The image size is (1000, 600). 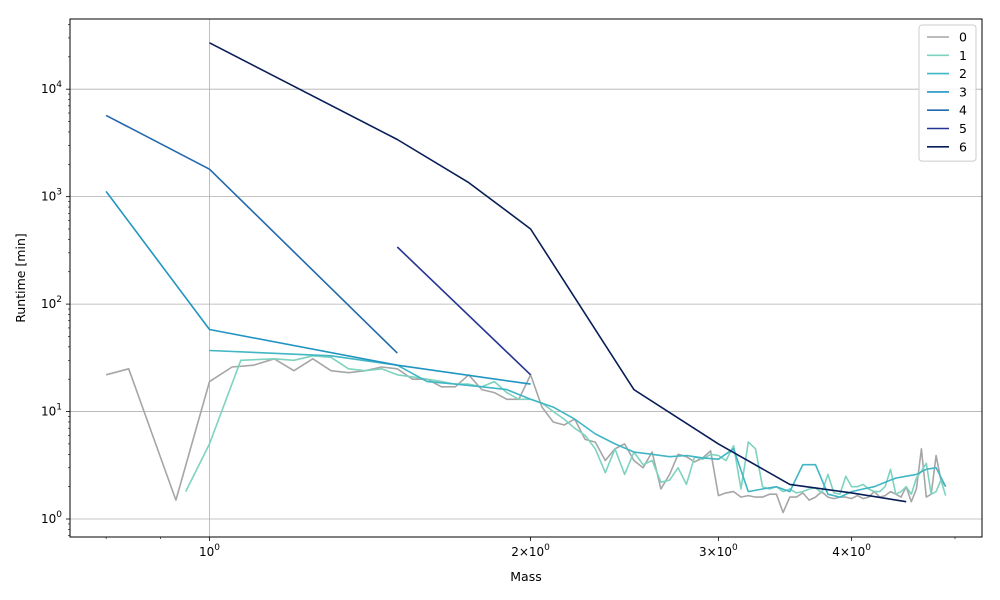 I want to click on legend-label-6: 6, so click(x=963, y=146).